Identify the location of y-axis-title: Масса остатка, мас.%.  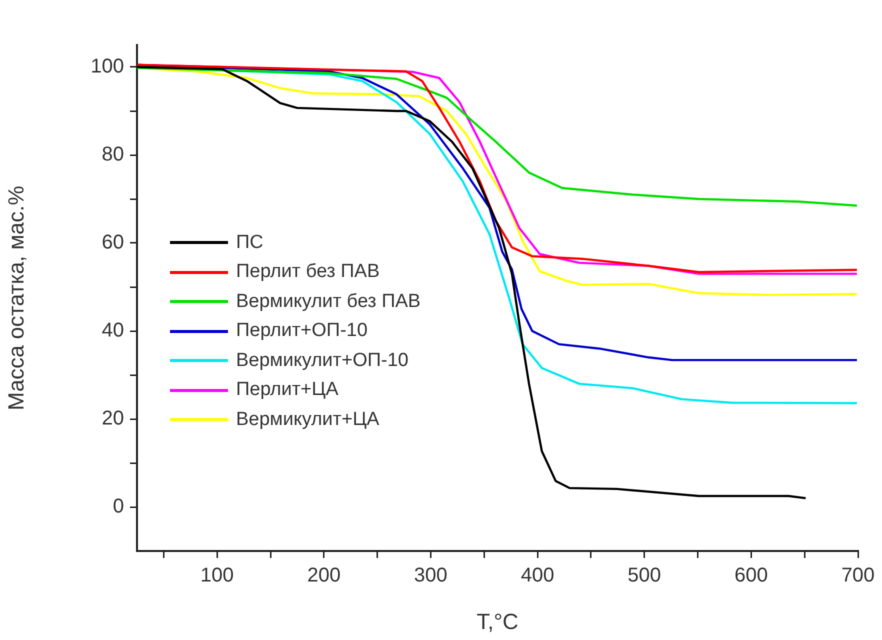
(15, 298).